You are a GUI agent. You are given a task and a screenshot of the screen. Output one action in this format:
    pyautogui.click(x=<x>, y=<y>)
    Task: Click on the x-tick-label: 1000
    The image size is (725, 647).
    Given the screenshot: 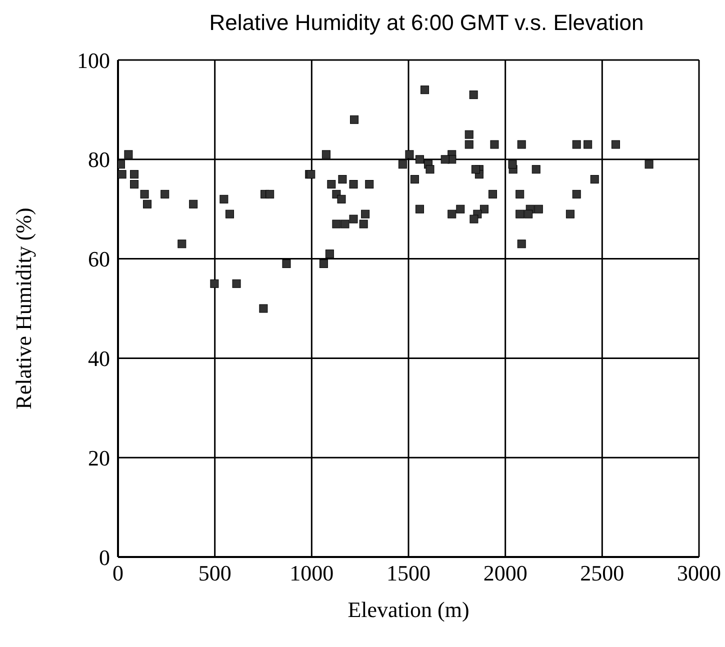 What is the action you would take?
    pyautogui.click(x=312, y=573)
    